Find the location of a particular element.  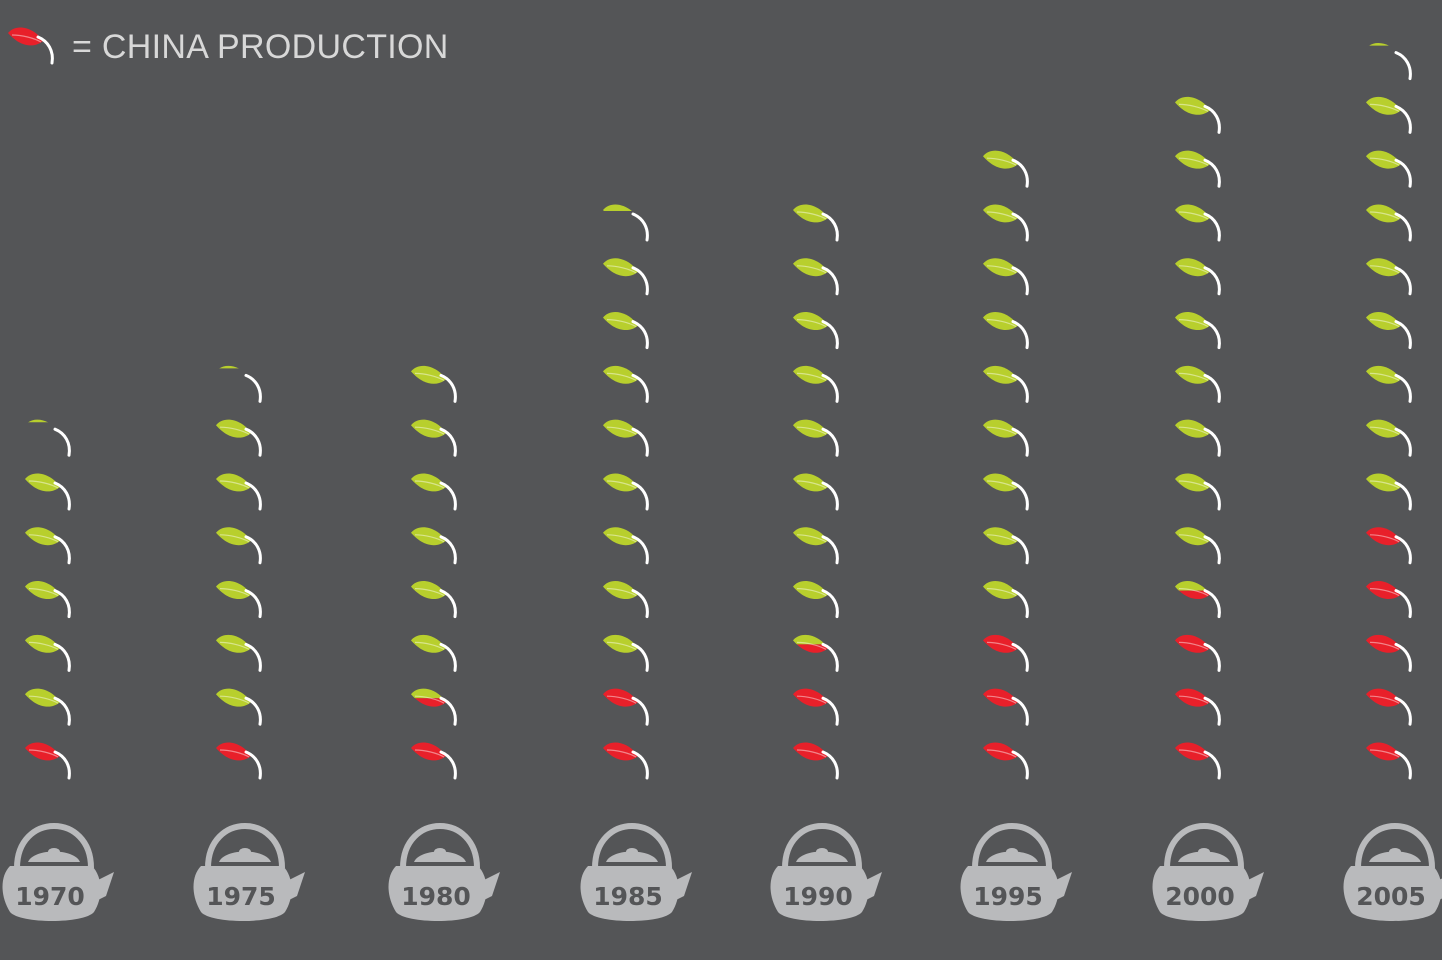

year-label: 1970 is located at coordinates (50, 896).